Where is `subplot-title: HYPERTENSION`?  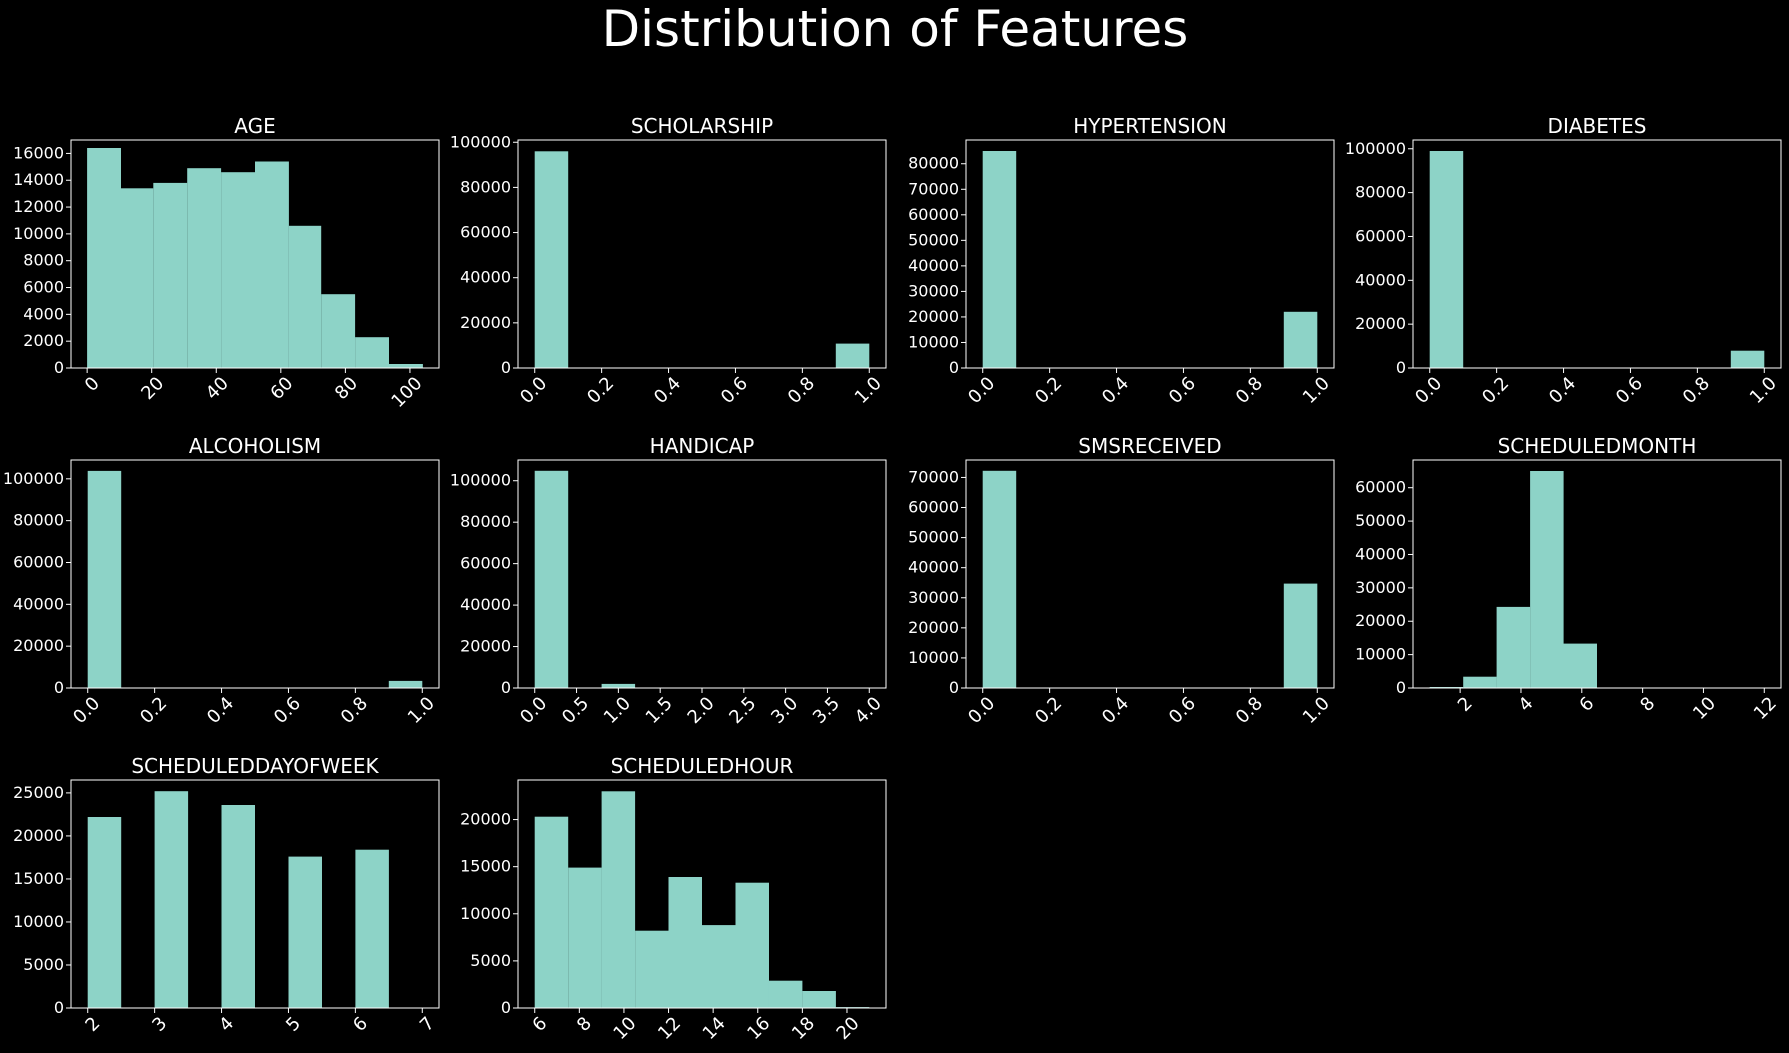
subplot-title: HYPERTENSION is located at coordinates (1150, 126).